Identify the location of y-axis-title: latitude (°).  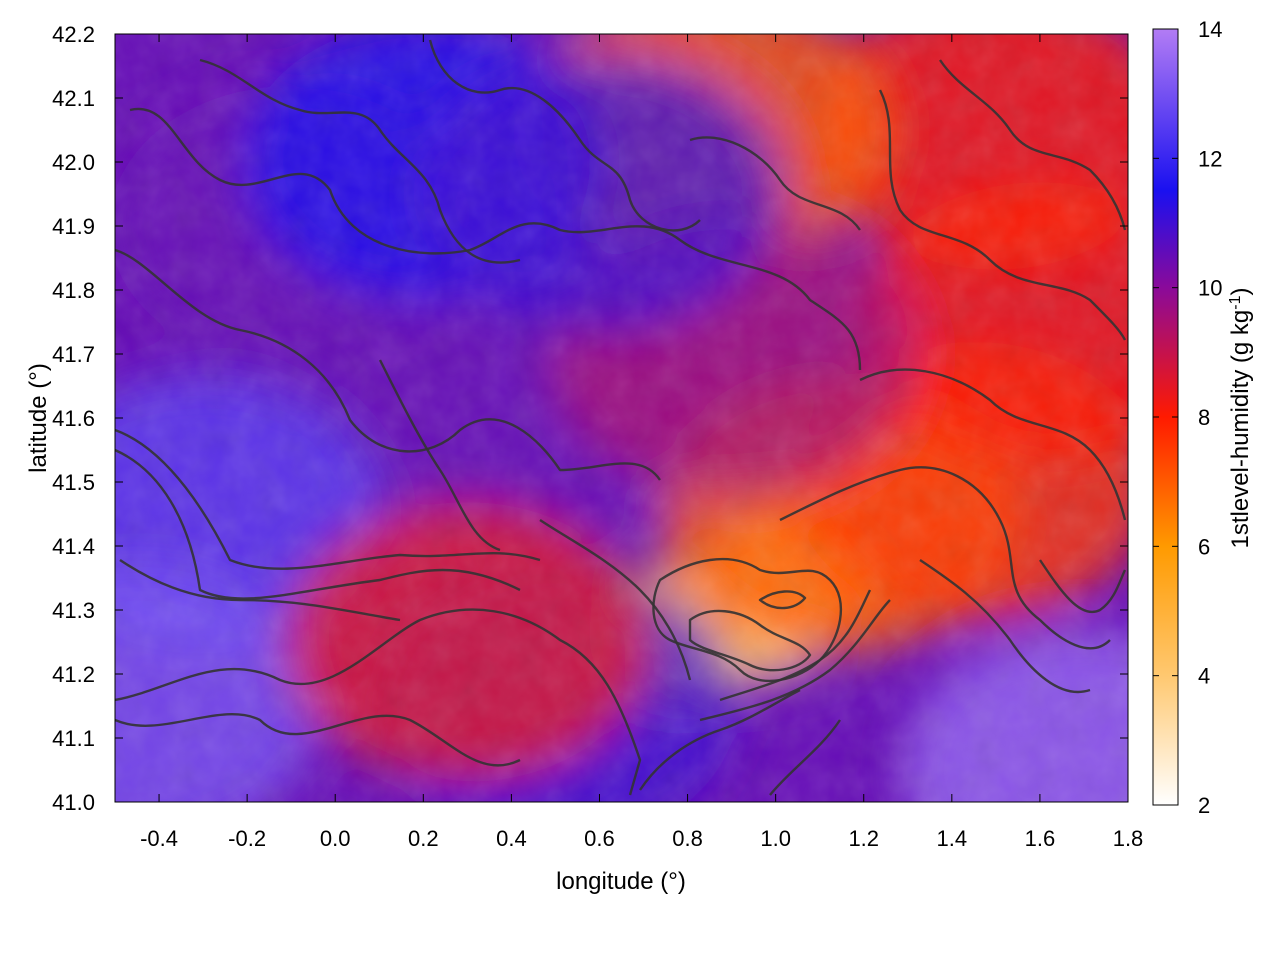
(38, 418).